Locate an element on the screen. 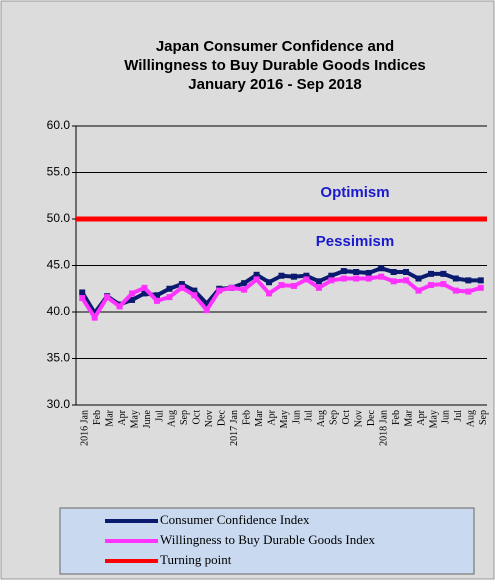 The height and width of the screenshot is (585, 495). y-tick-label: 55.0 is located at coordinates (59, 172).